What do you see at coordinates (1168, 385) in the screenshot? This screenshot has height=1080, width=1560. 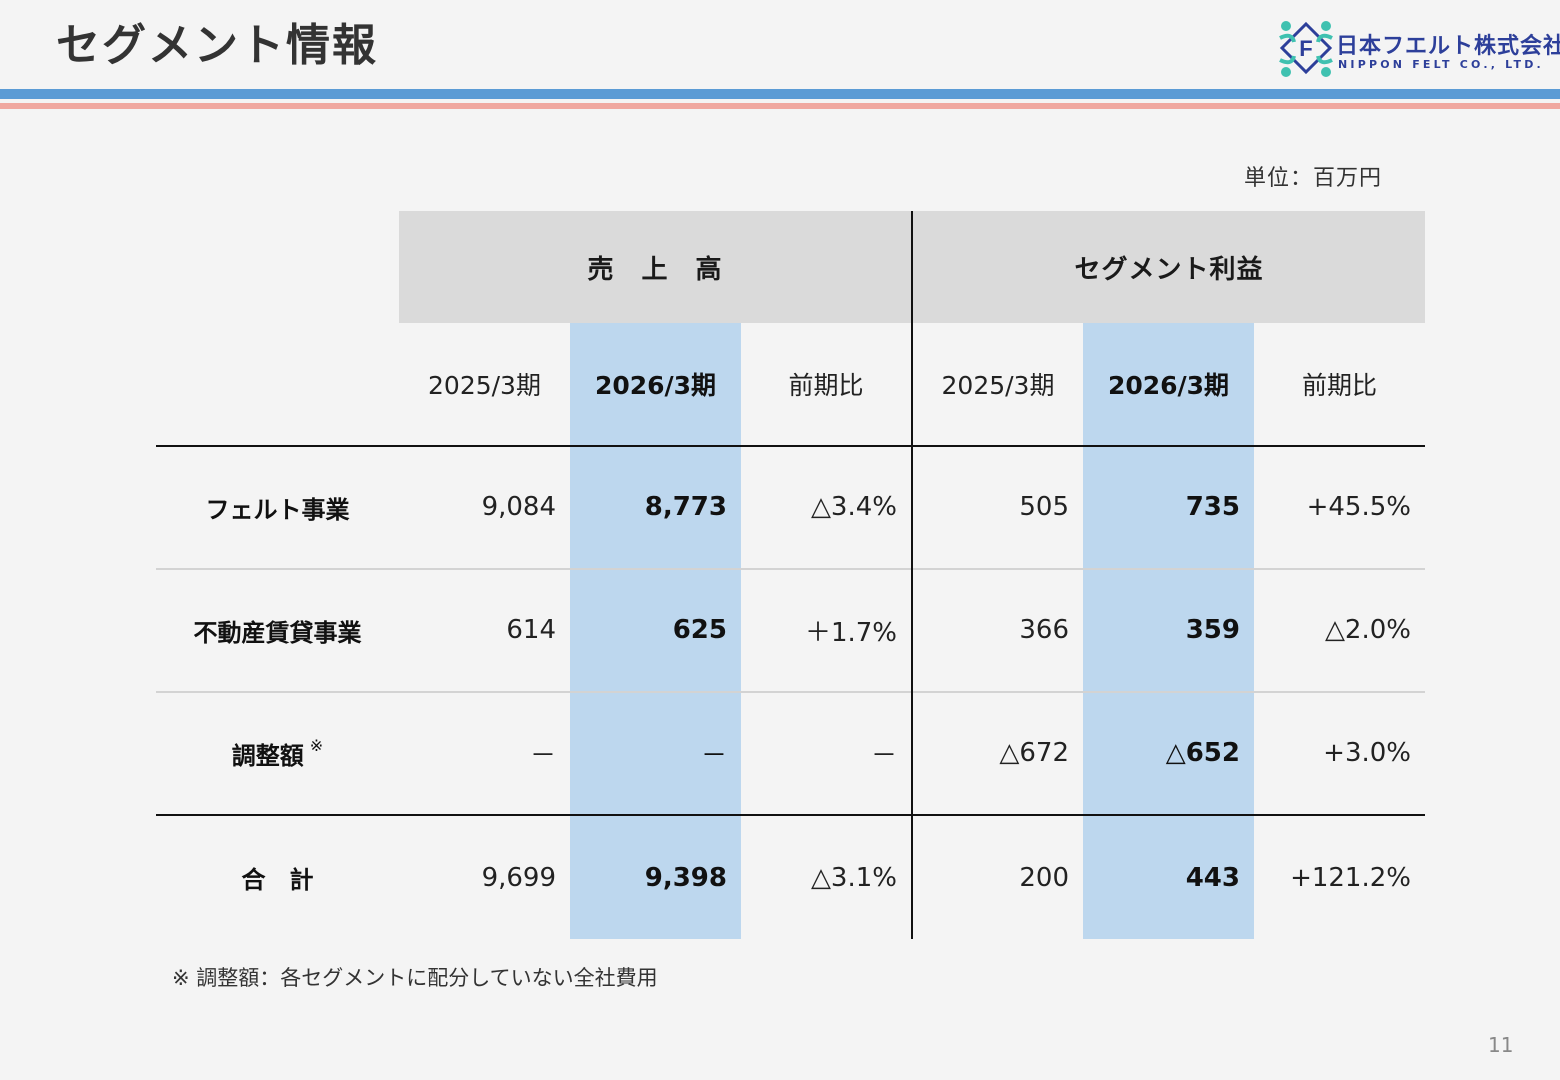 I see `period-header-profit-current: 2026/3期` at bounding box center [1168, 385].